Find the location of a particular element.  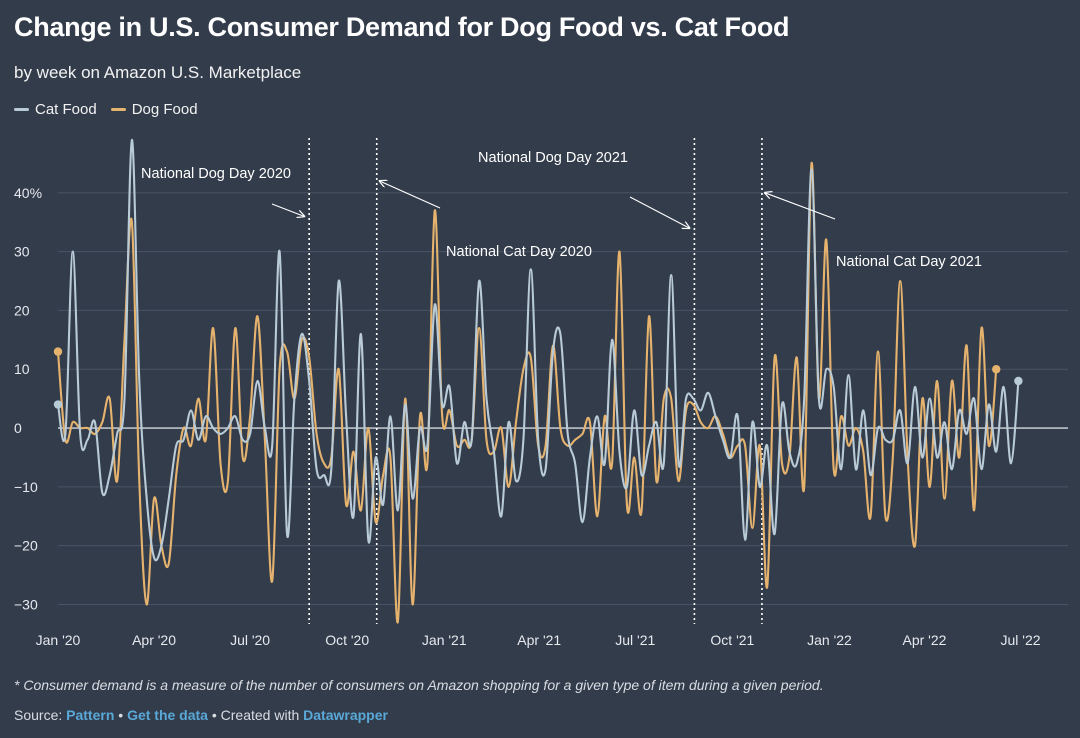

x-tick-label: Jan '21 is located at coordinates (444, 640).